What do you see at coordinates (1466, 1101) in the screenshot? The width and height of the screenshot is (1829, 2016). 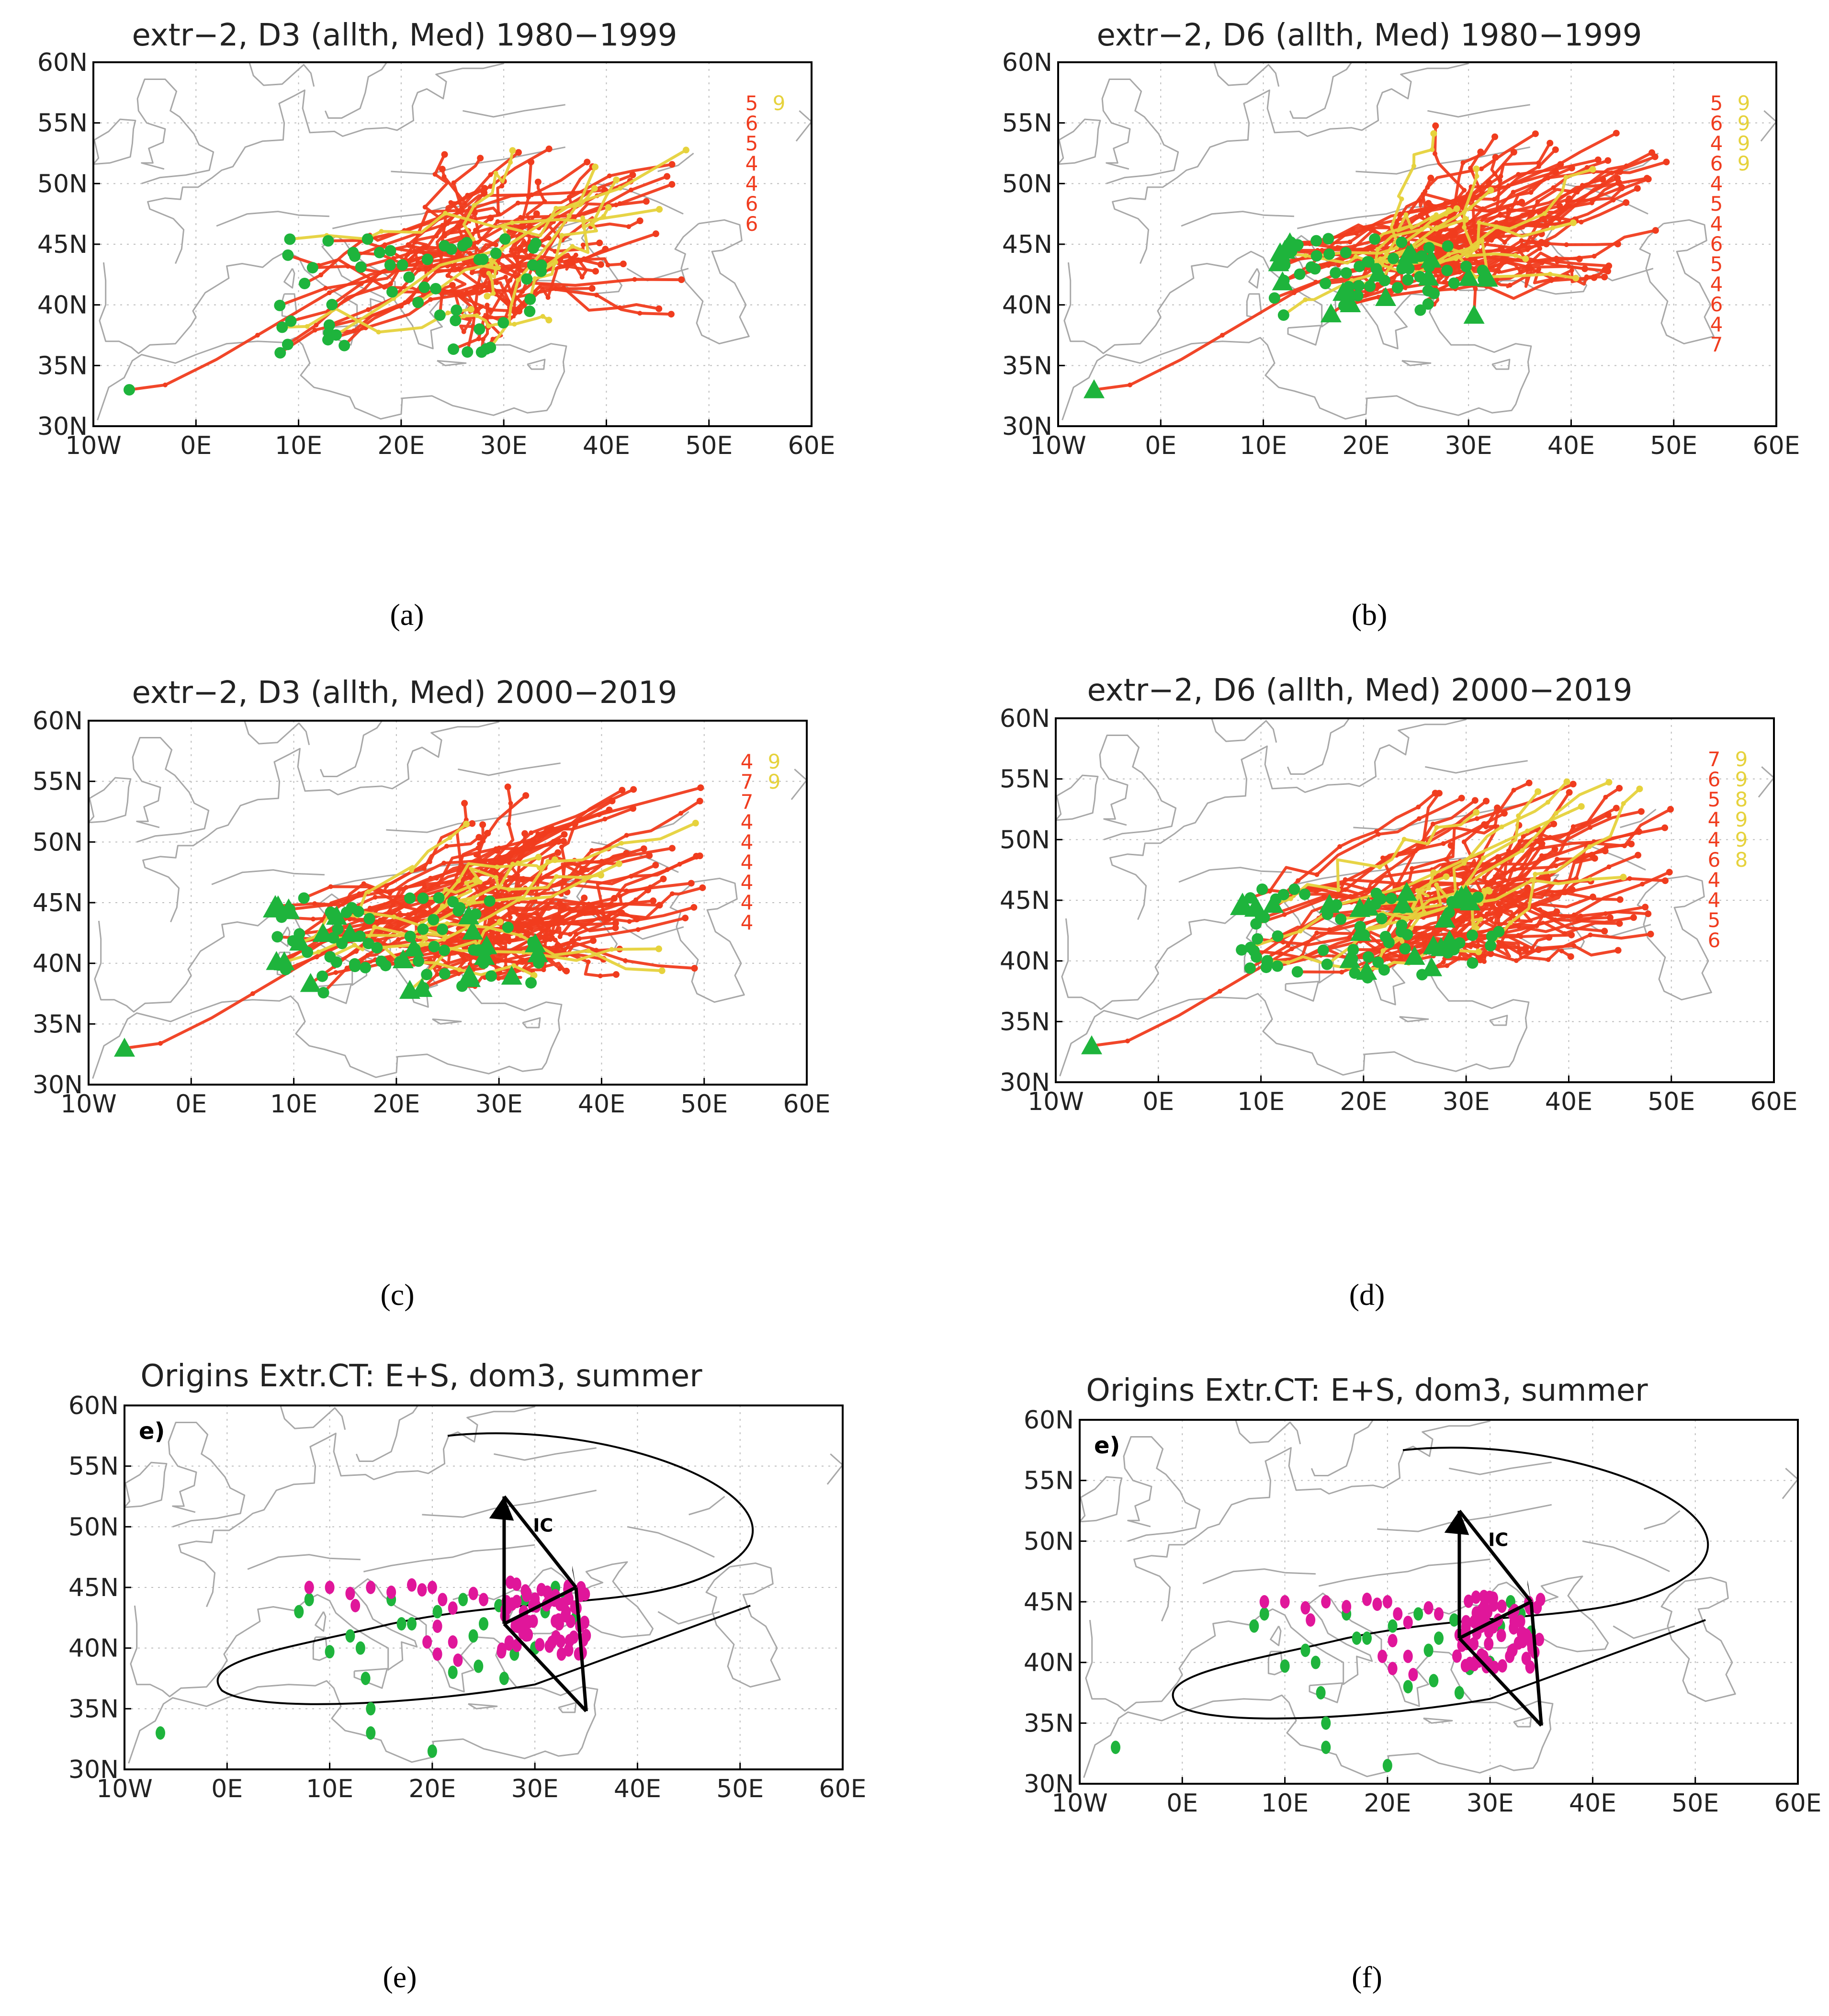 I see `x-tick-label: 30E` at bounding box center [1466, 1101].